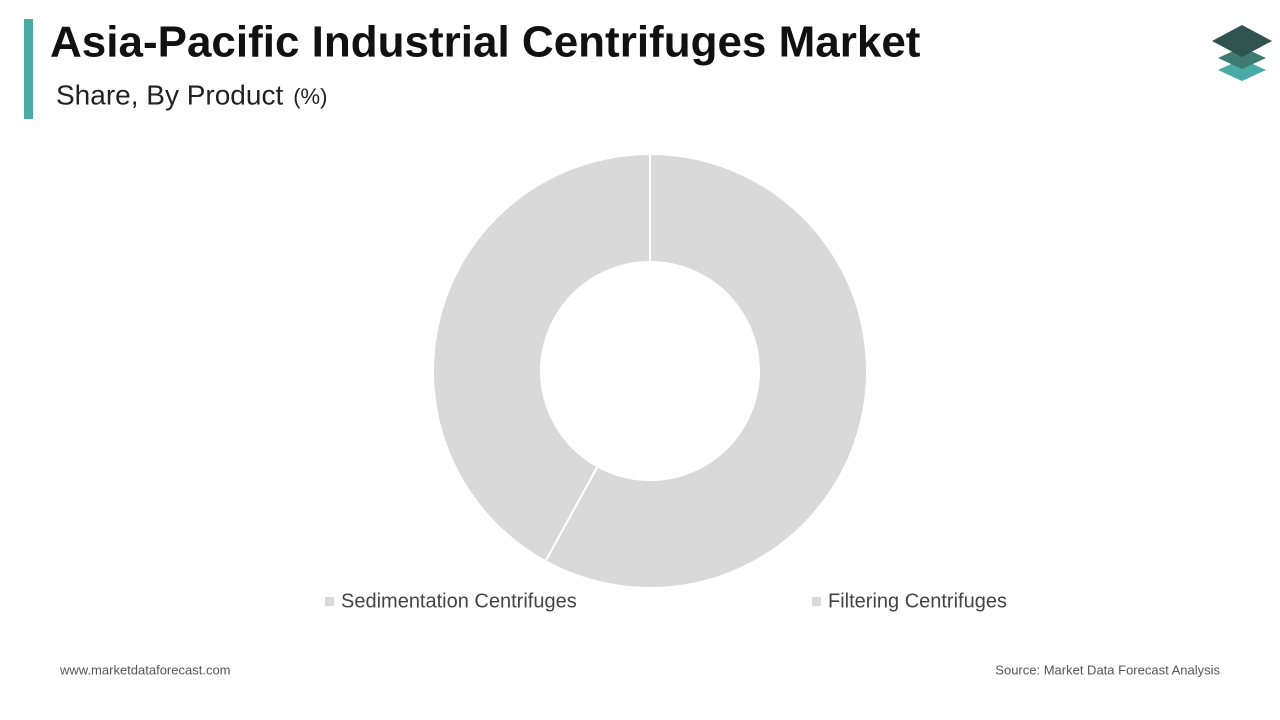 The image size is (1280, 720). I want to click on unit-label: (%), so click(310, 96).